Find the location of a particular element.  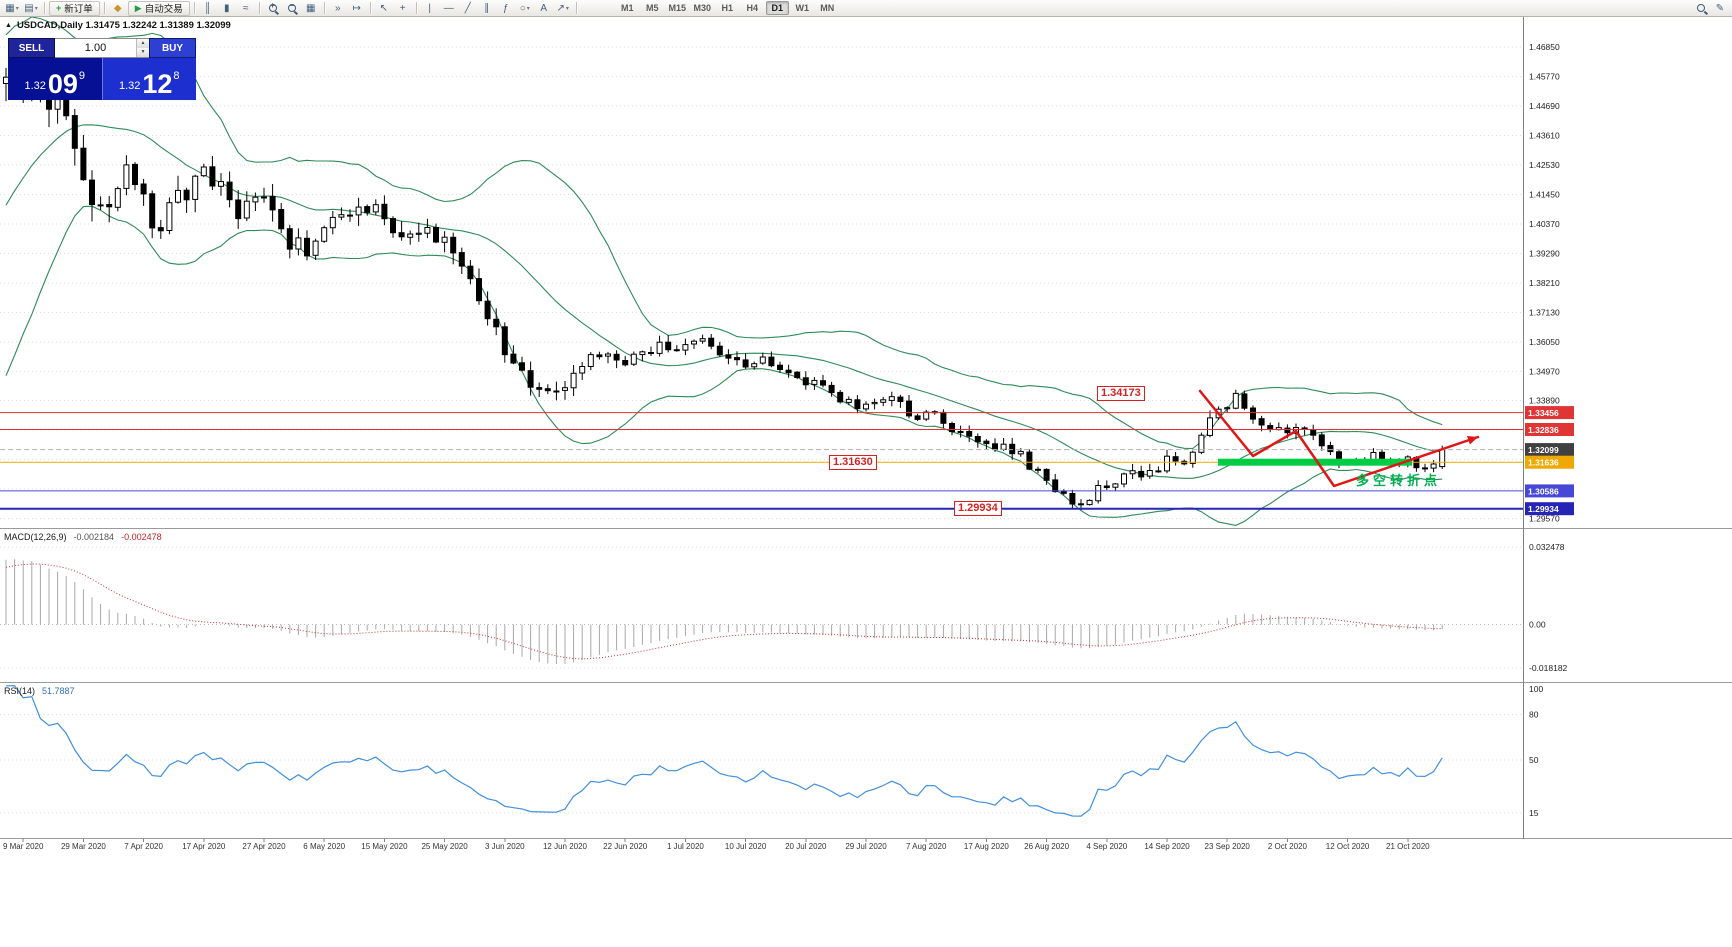

rsi-name: RSI(14) is located at coordinates (20, 691).